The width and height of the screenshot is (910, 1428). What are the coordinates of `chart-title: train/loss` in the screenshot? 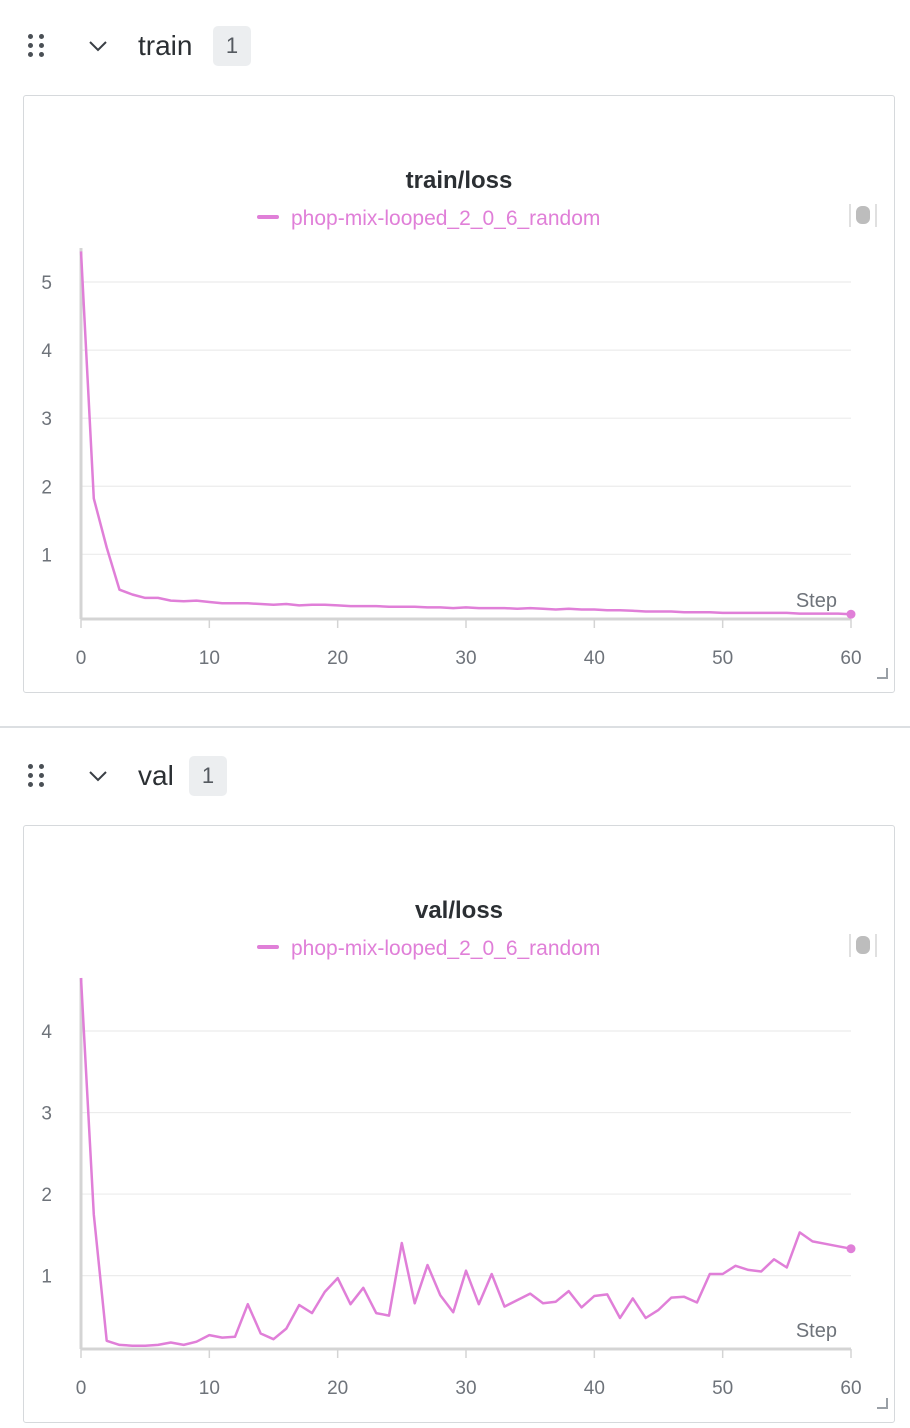 It's located at (459, 180).